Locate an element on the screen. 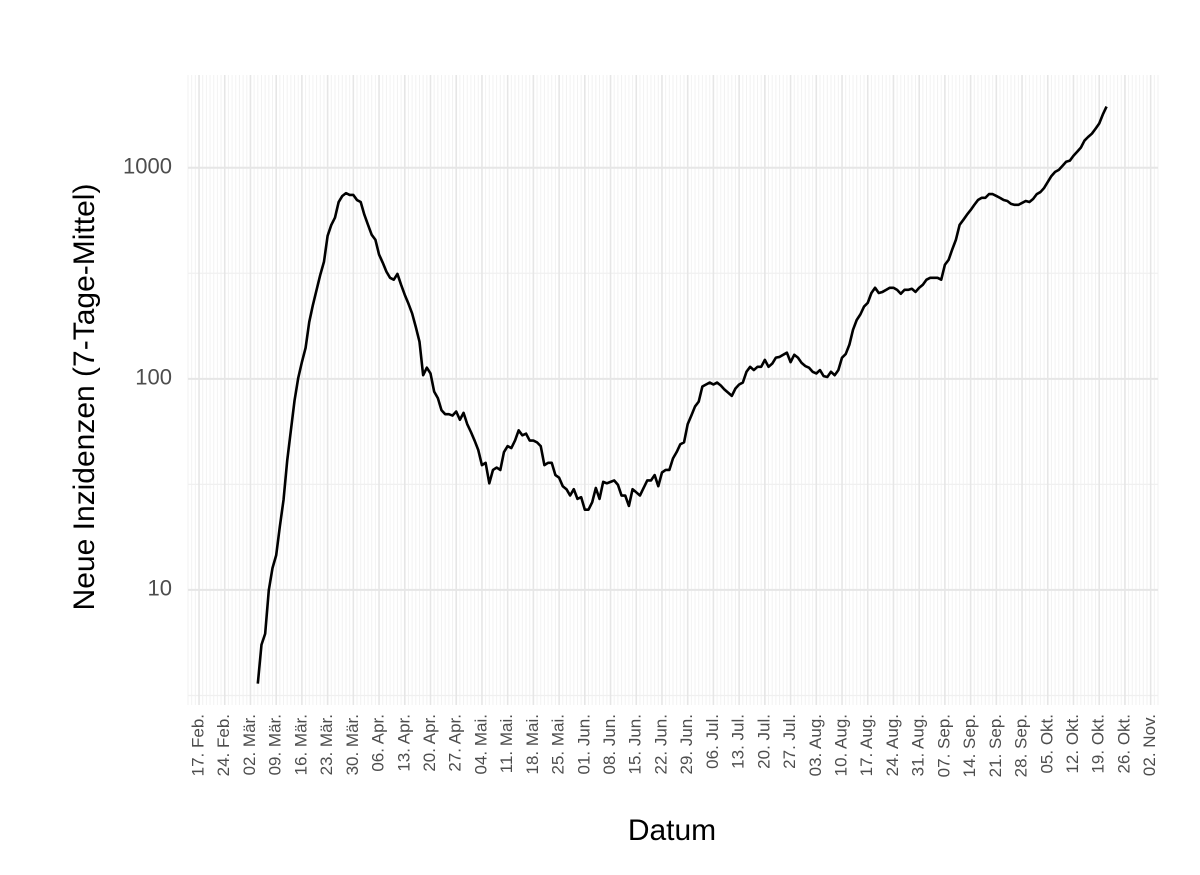 The image size is (1200, 875). x-tick-label: 27. Jul. is located at coordinates (789, 741).